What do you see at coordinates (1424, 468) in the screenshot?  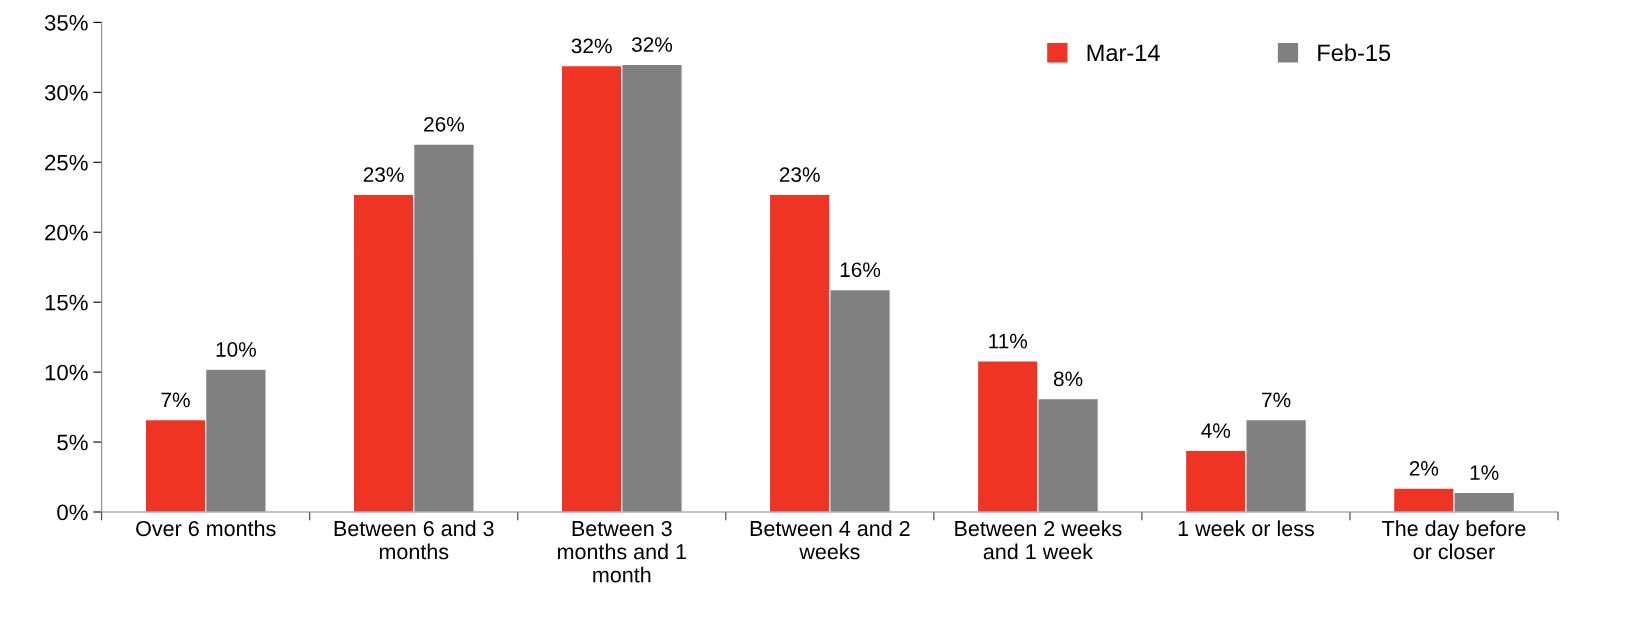 I see `data-label: 2%` at bounding box center [1424, 468].